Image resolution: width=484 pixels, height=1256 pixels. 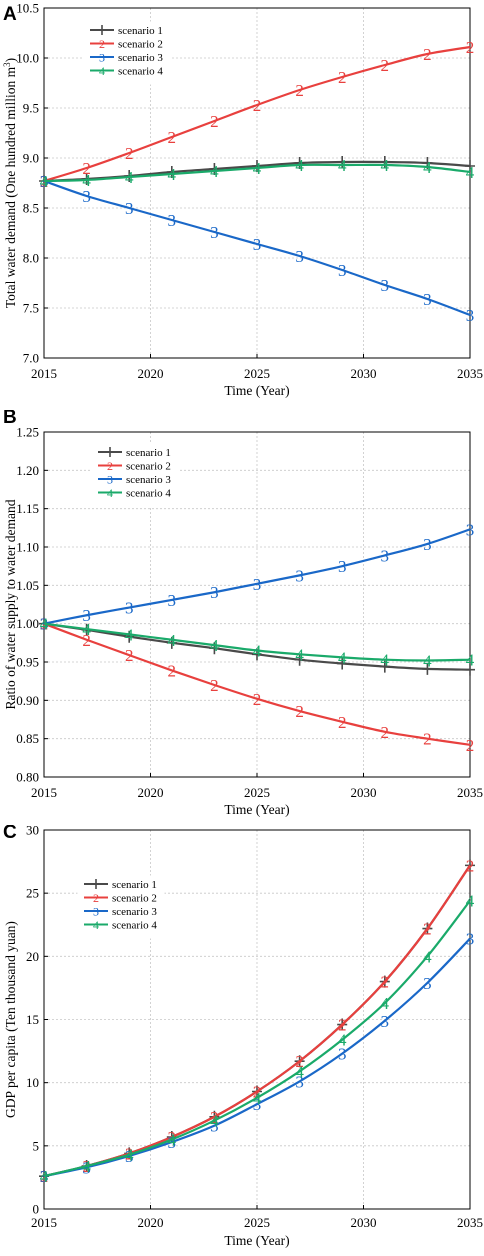 What do you see at coordinates (32, 956) in the screenshot?
I see `y-tick-label: 20` at bounding box center [32, 956].